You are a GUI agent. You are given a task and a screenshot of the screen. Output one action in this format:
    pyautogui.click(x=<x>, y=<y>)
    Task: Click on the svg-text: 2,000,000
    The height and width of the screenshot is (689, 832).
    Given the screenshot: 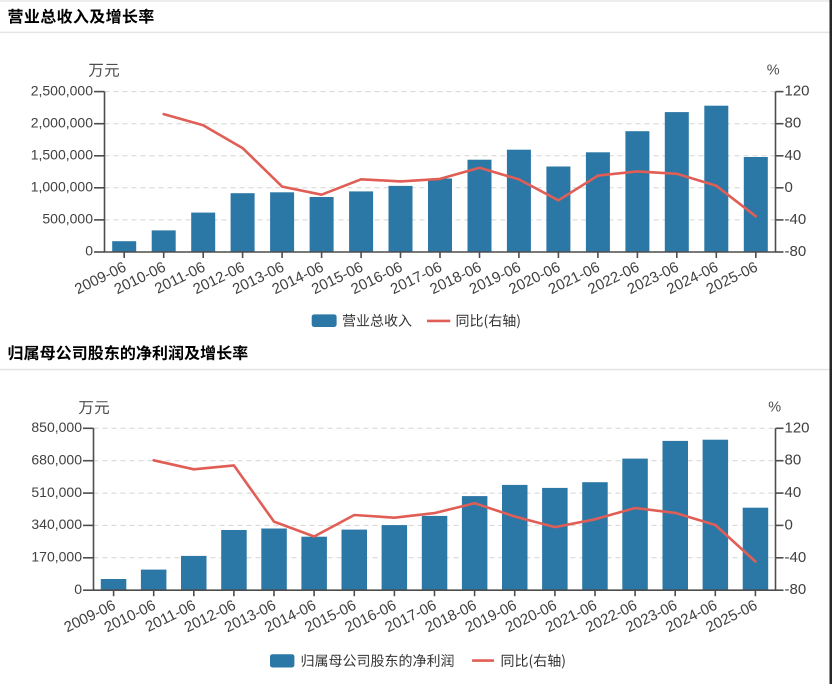 What is the action you would take?
    pyautogui.click(x=62, y=122)
    